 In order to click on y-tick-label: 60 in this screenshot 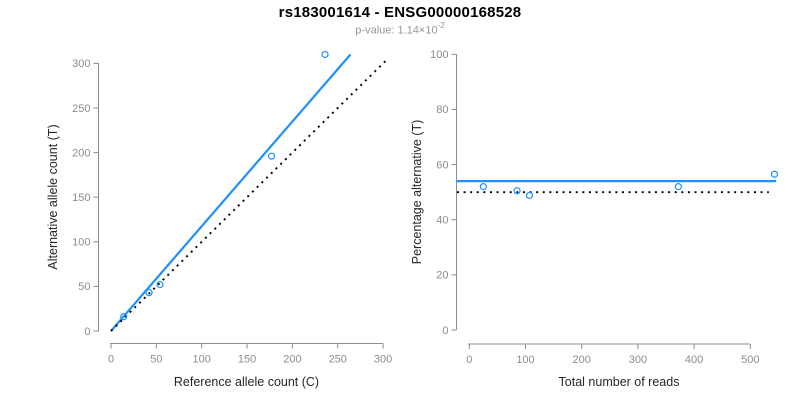, I will do `click(442, 165)`.